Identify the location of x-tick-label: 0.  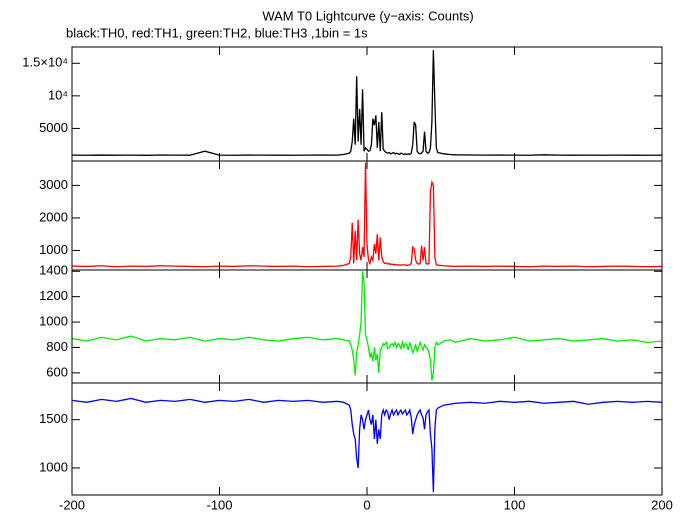
(366, 504).